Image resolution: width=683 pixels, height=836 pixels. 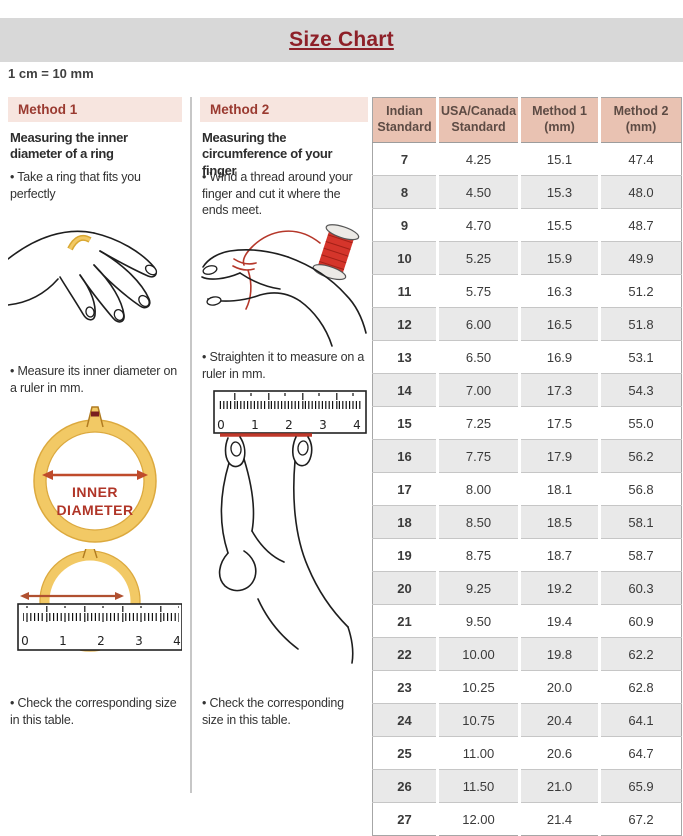 What do you see at coordinates (405, 120) in the screenshot?
I see `col-header-indian-standard: Indian Standard` at bounding box center [405, 120].